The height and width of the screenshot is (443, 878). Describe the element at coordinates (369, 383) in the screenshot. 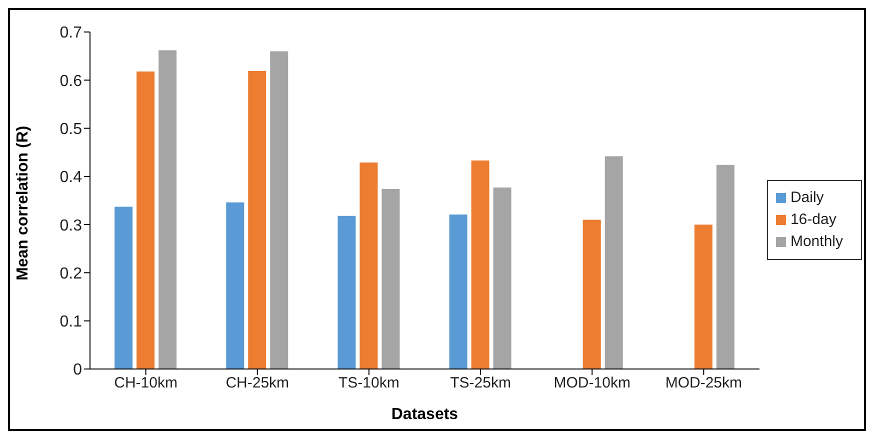

I see `x-tick-label: TS-10km` at that location.